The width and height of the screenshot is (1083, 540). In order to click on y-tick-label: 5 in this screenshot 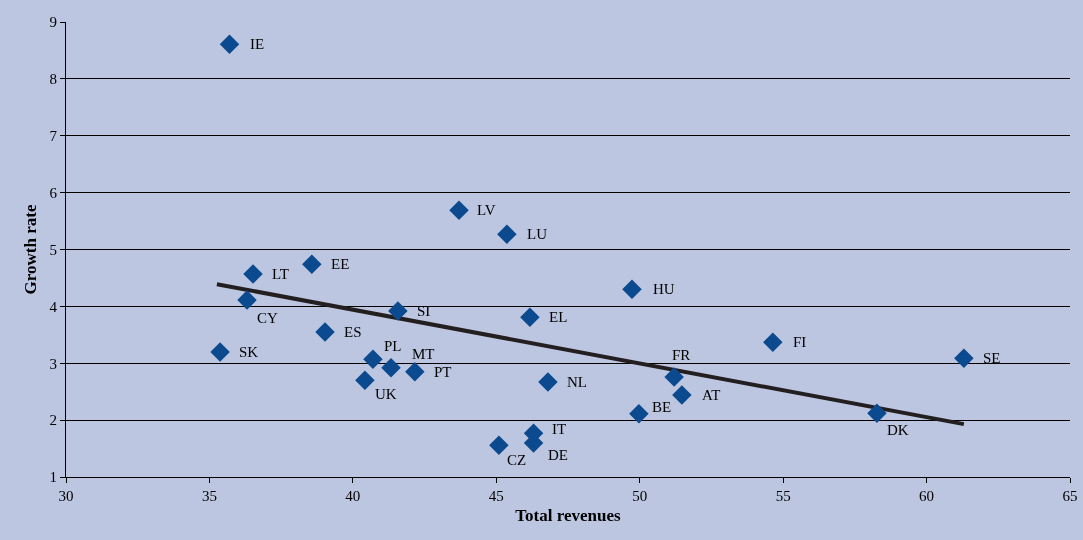, I will do `click(53, 249)`.